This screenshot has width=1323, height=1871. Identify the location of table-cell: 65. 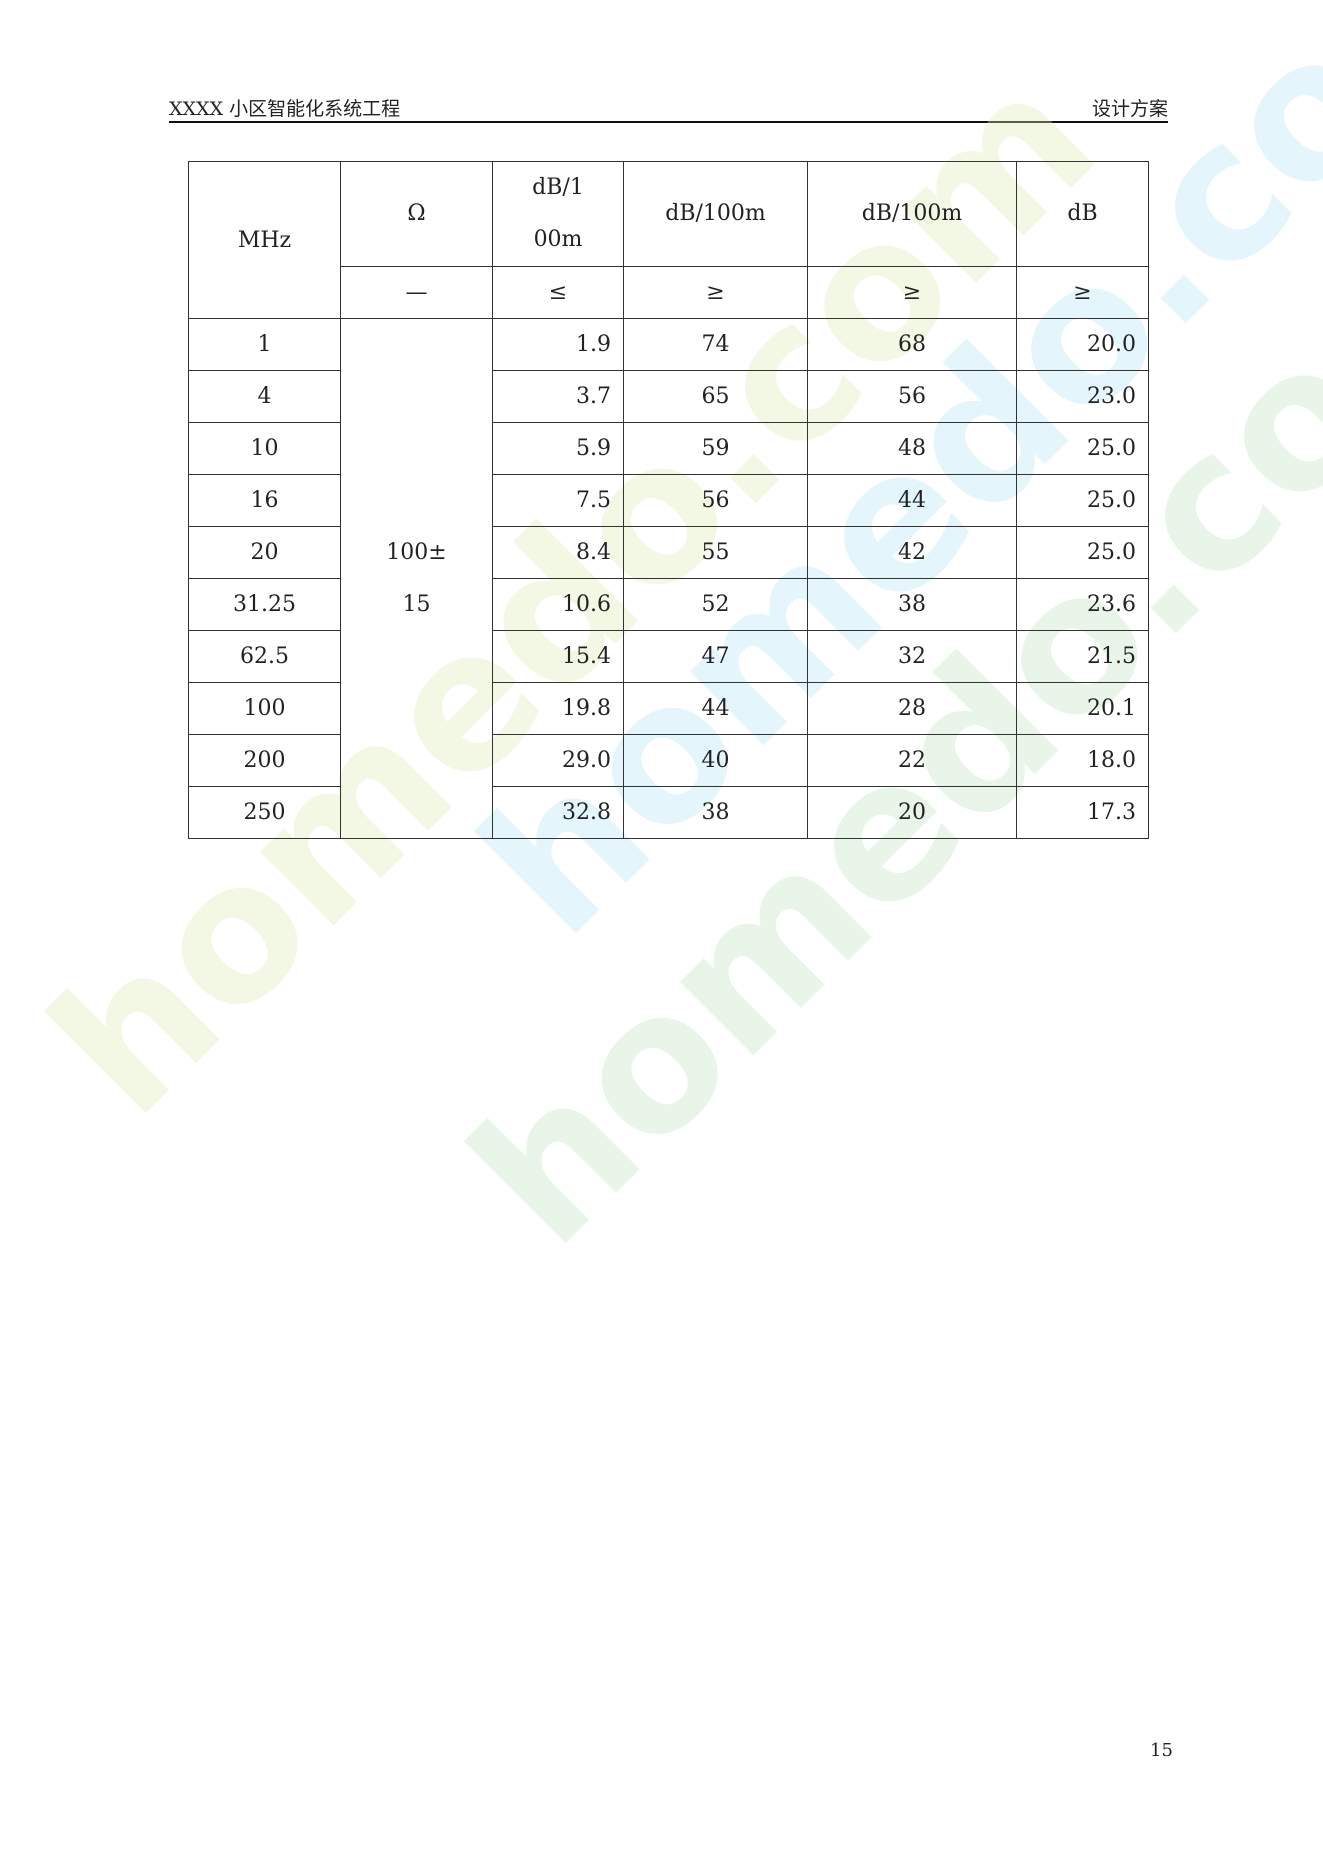
(715, 396).